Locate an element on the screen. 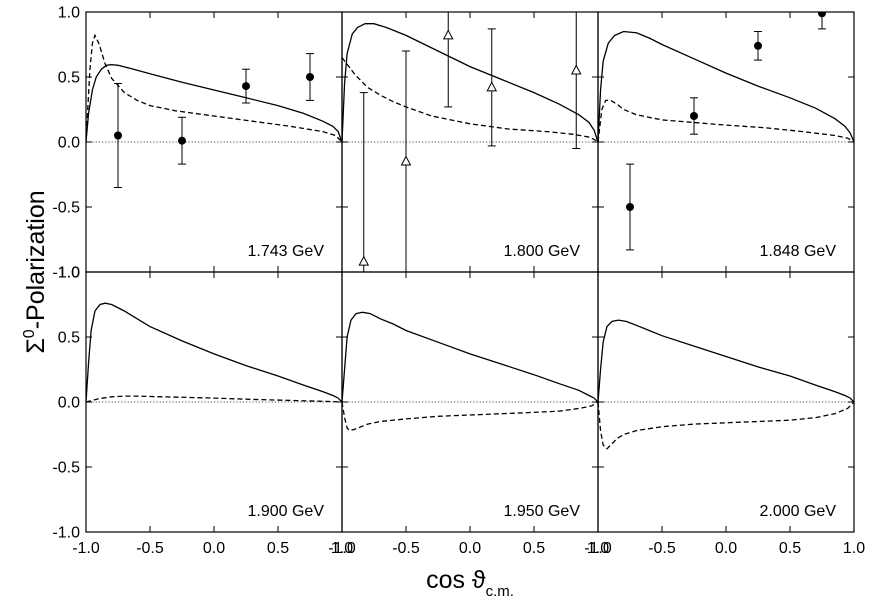 The image size is (872, 608). energy-label: 1.848 GeV is located at coordinates (798, 251).